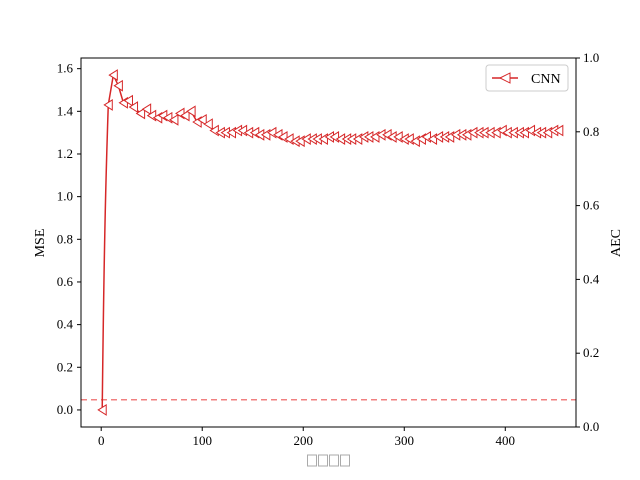 The height and width of the screenshot is (480, 640). I want to click on y-tick-label: 1.4, so click(65, 110).